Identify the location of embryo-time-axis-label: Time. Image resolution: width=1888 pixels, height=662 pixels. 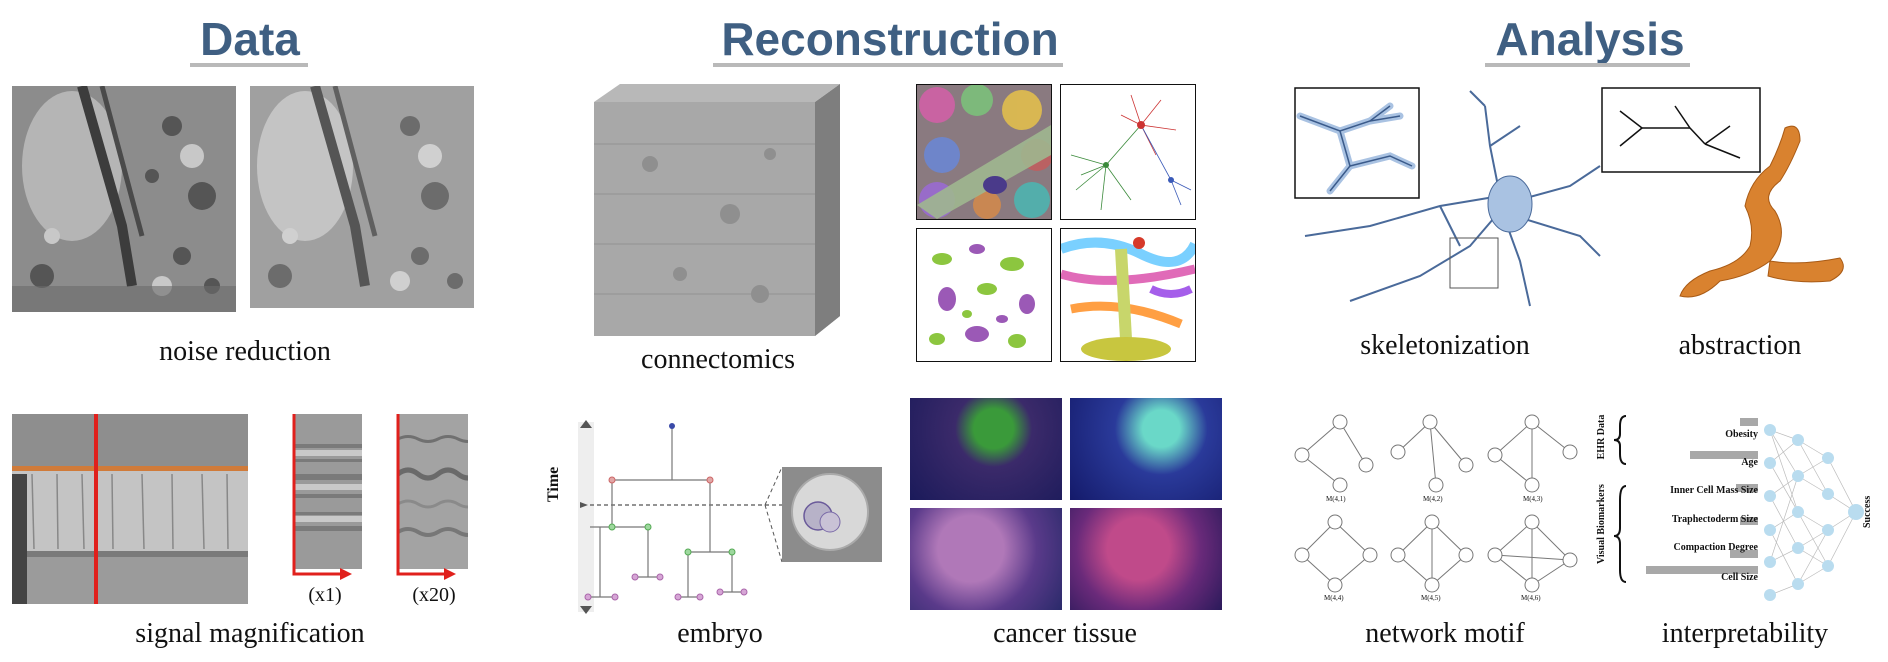
(553, 484).